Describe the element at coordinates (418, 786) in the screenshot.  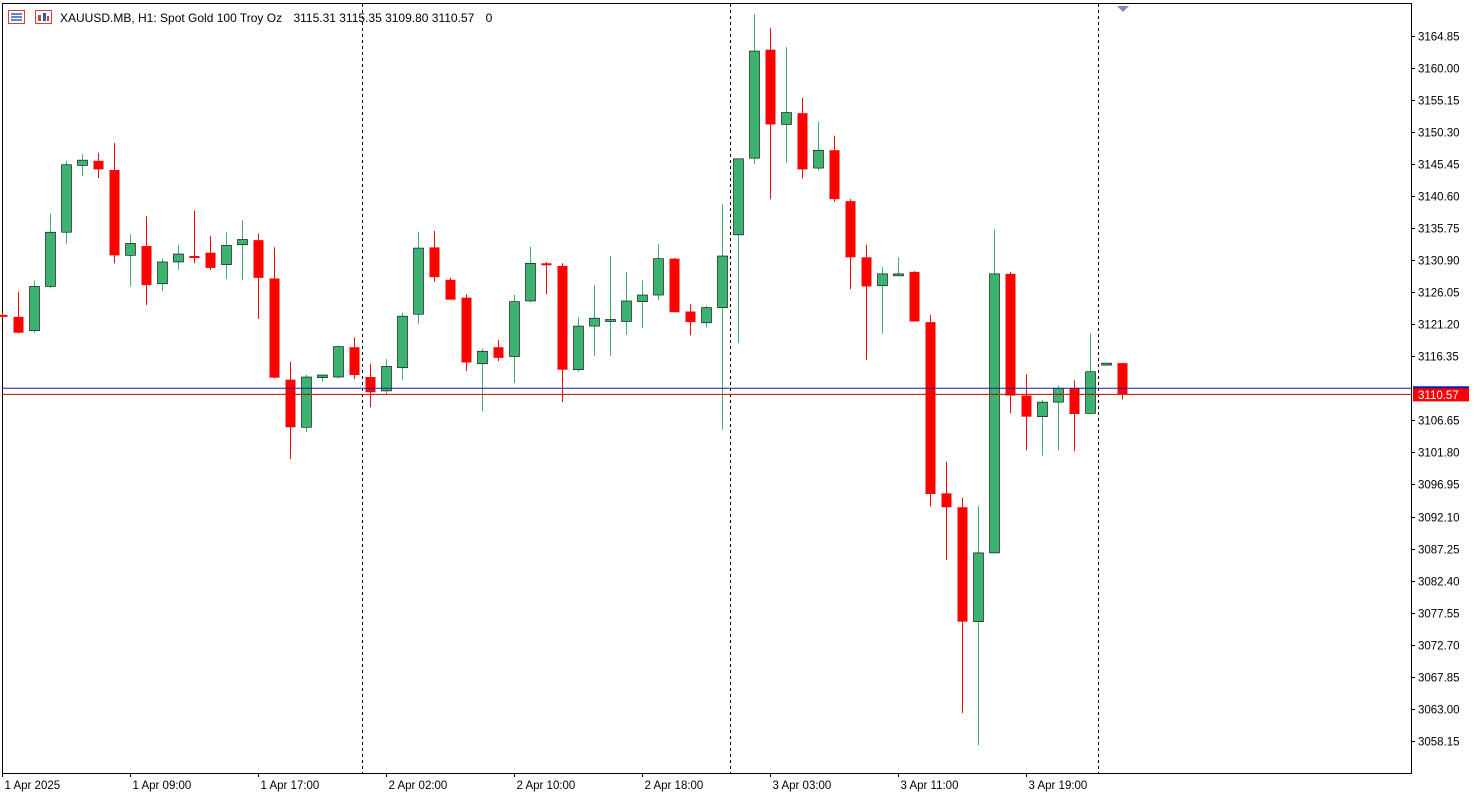
I see `time-tick-label: 2 Apr 02:00` at that location.